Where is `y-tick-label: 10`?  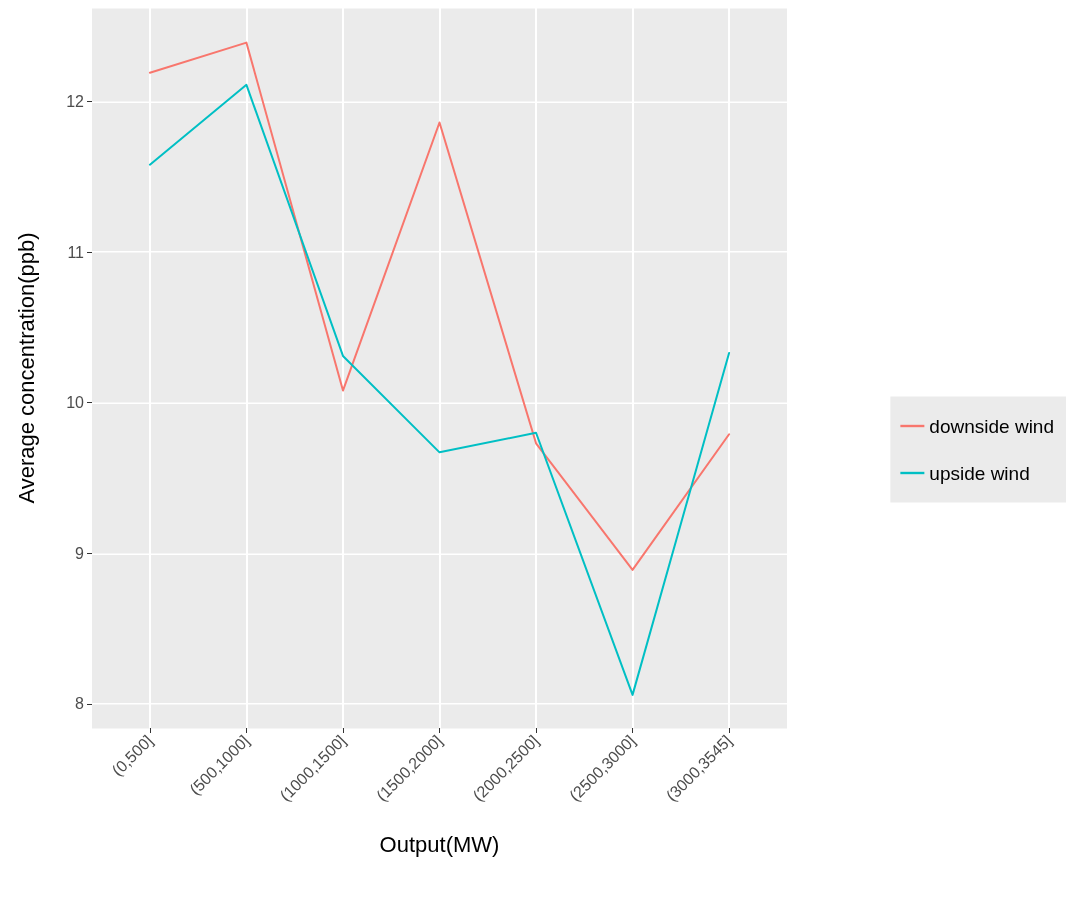
y-tick-label: 10 is located at coordinates (75, 403).